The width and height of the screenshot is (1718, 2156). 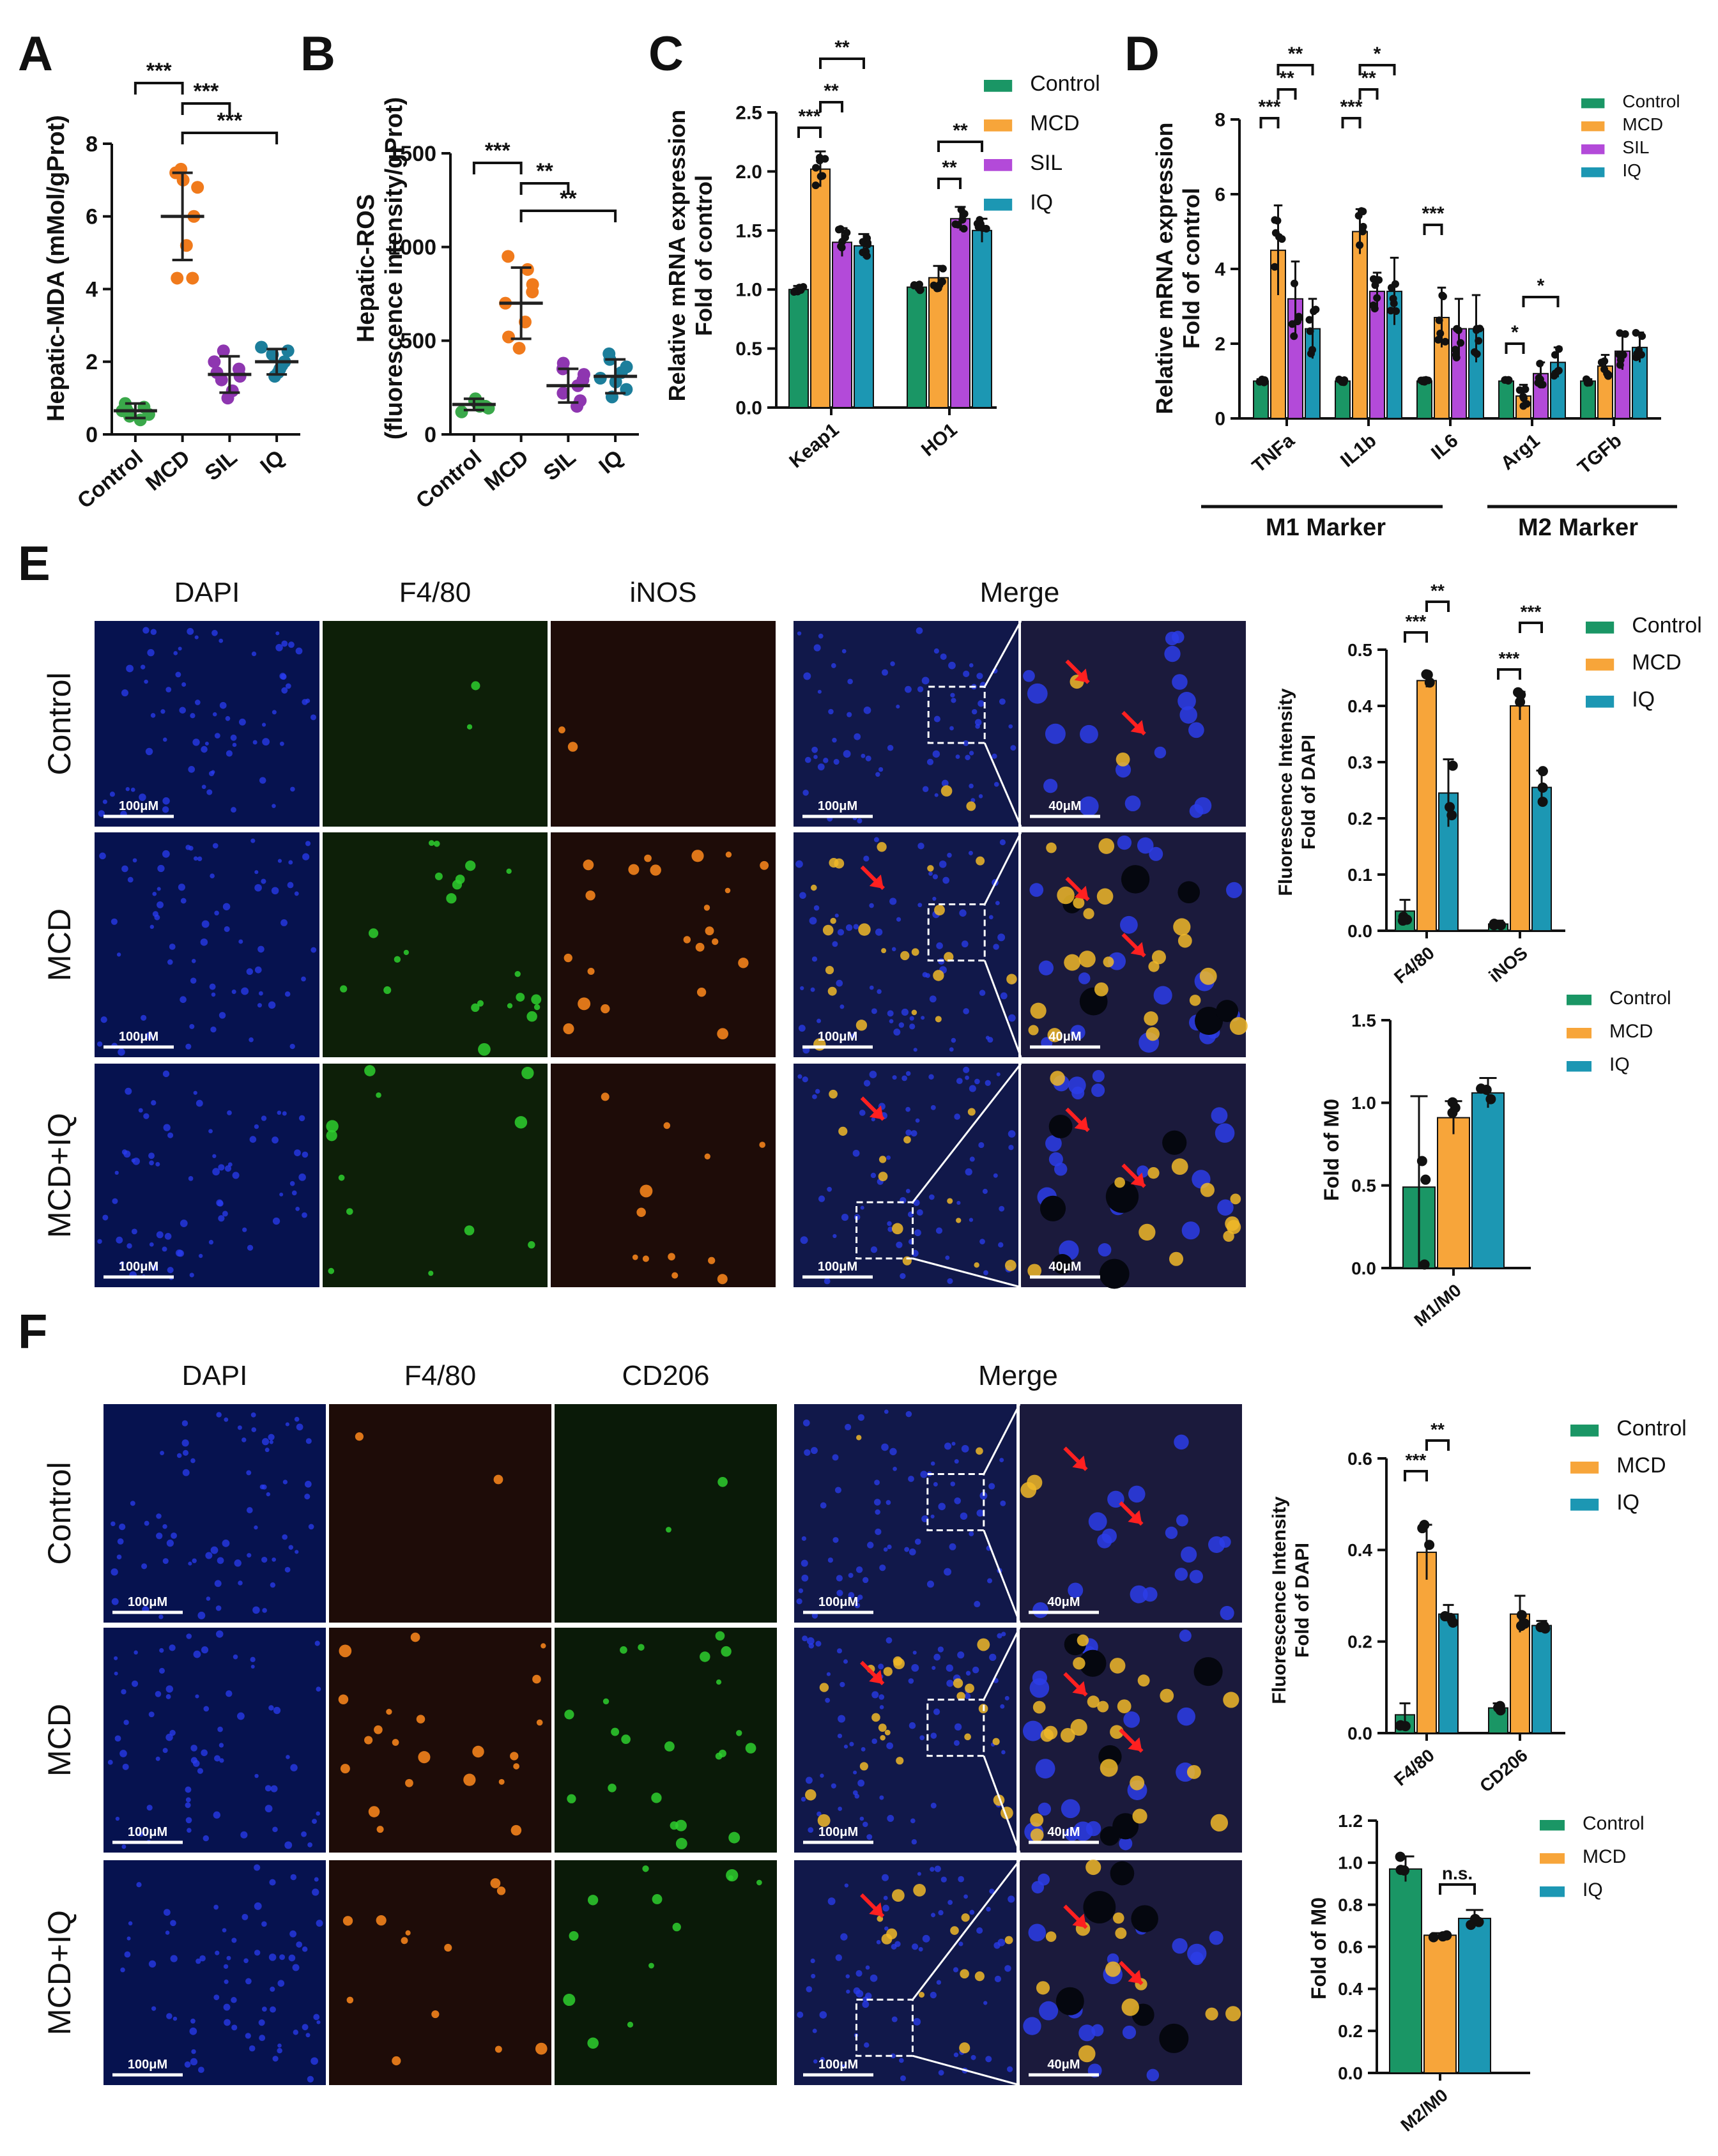 I want to click on legend-swatch-control, so click(x=1552, y=1825).